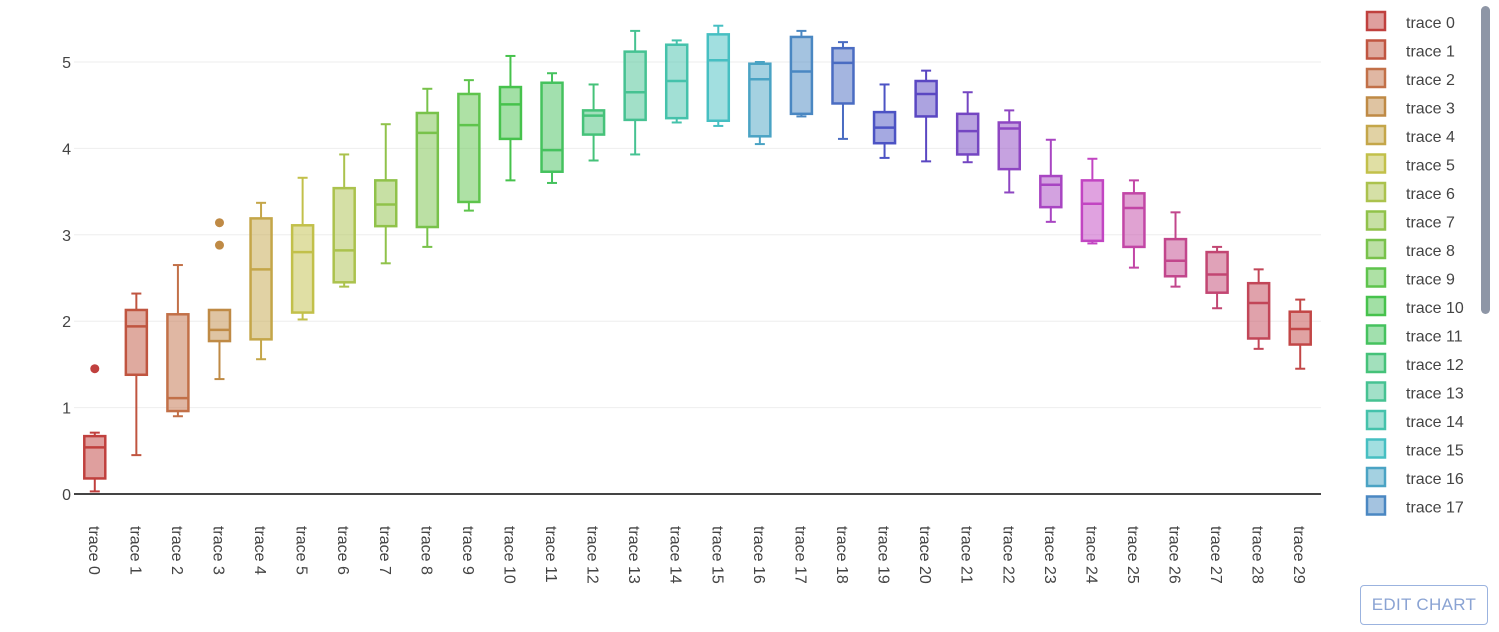  What do you see at coordinates (1414, 392) in the screenshot?
I see `legend-item-trace-13: trace 13` at bounding box center [1414, 392].